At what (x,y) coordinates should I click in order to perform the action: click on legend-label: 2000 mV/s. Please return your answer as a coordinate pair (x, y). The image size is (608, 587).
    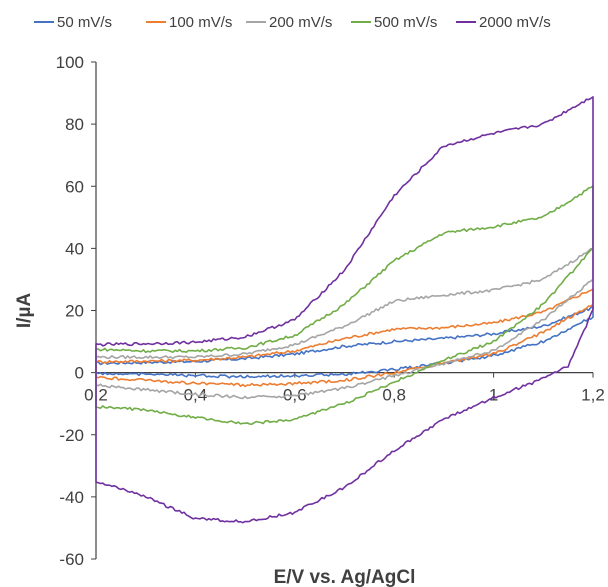
    Looking at the image, I should click on (515, 22).